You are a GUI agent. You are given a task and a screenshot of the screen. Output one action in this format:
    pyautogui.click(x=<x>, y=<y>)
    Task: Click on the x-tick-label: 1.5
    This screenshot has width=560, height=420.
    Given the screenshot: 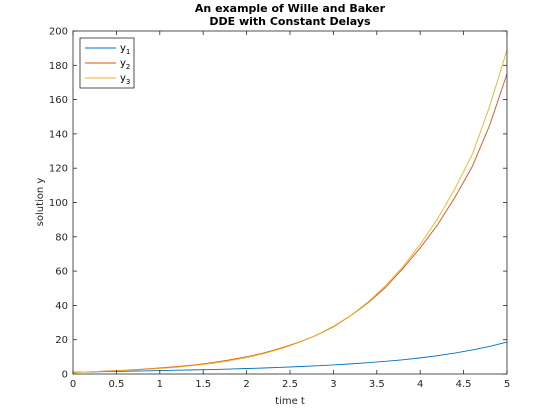 What is the action you would take?
    pyautogui.click(x=203, y=384)
    